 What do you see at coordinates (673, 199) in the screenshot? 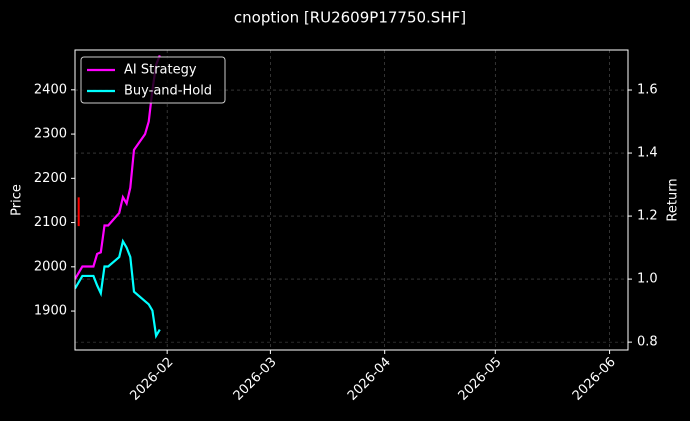
I see `y2-axis-label: Return` at bounding box center [673, 199].